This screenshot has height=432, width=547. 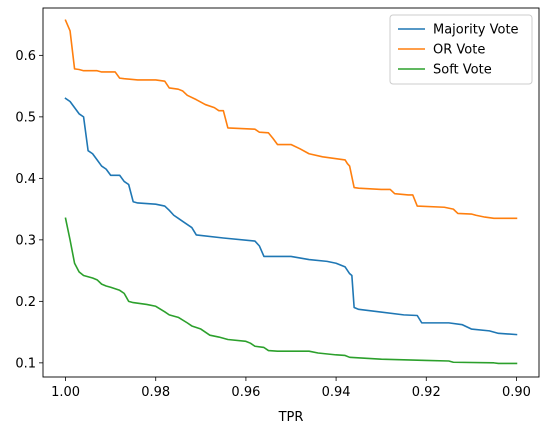 I want to click on x-tick-label: 0.94, so click(x=336, y=392).